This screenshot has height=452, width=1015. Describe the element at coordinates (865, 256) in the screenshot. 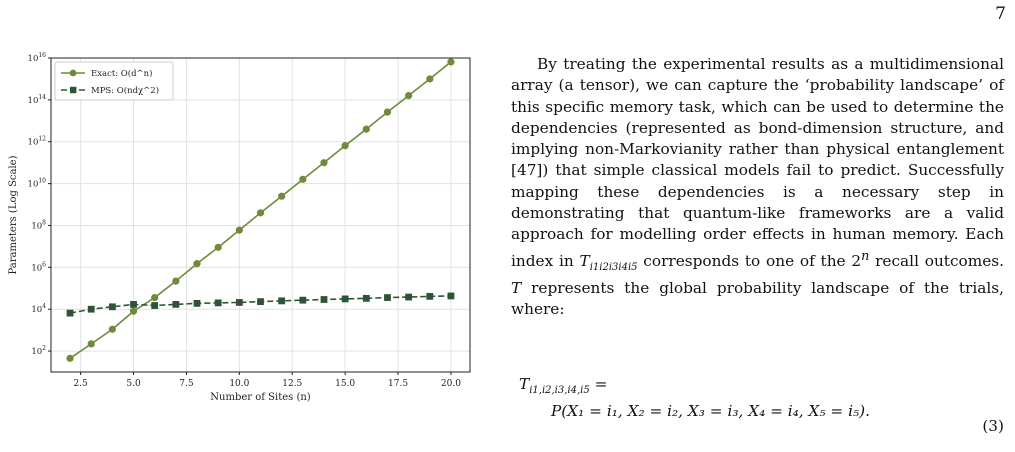

I see `exponent-n: n` at that location.